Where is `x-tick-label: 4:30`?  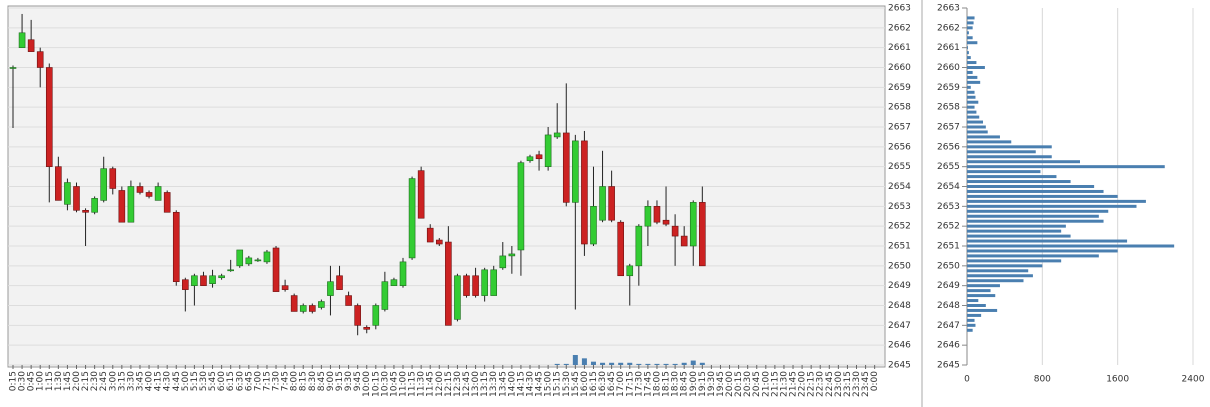
x-tick-label: 4:30 is located at coordinates (168, 381).